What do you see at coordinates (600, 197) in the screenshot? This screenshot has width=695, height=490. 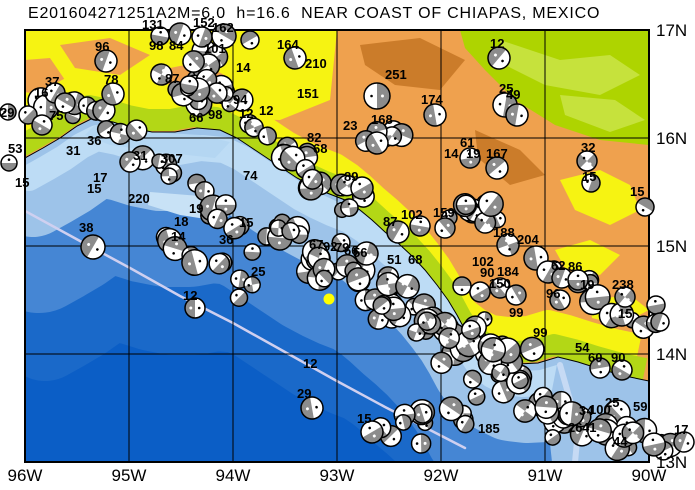 I see `yellow-terrain-patch` at bounding box center [600, 197].